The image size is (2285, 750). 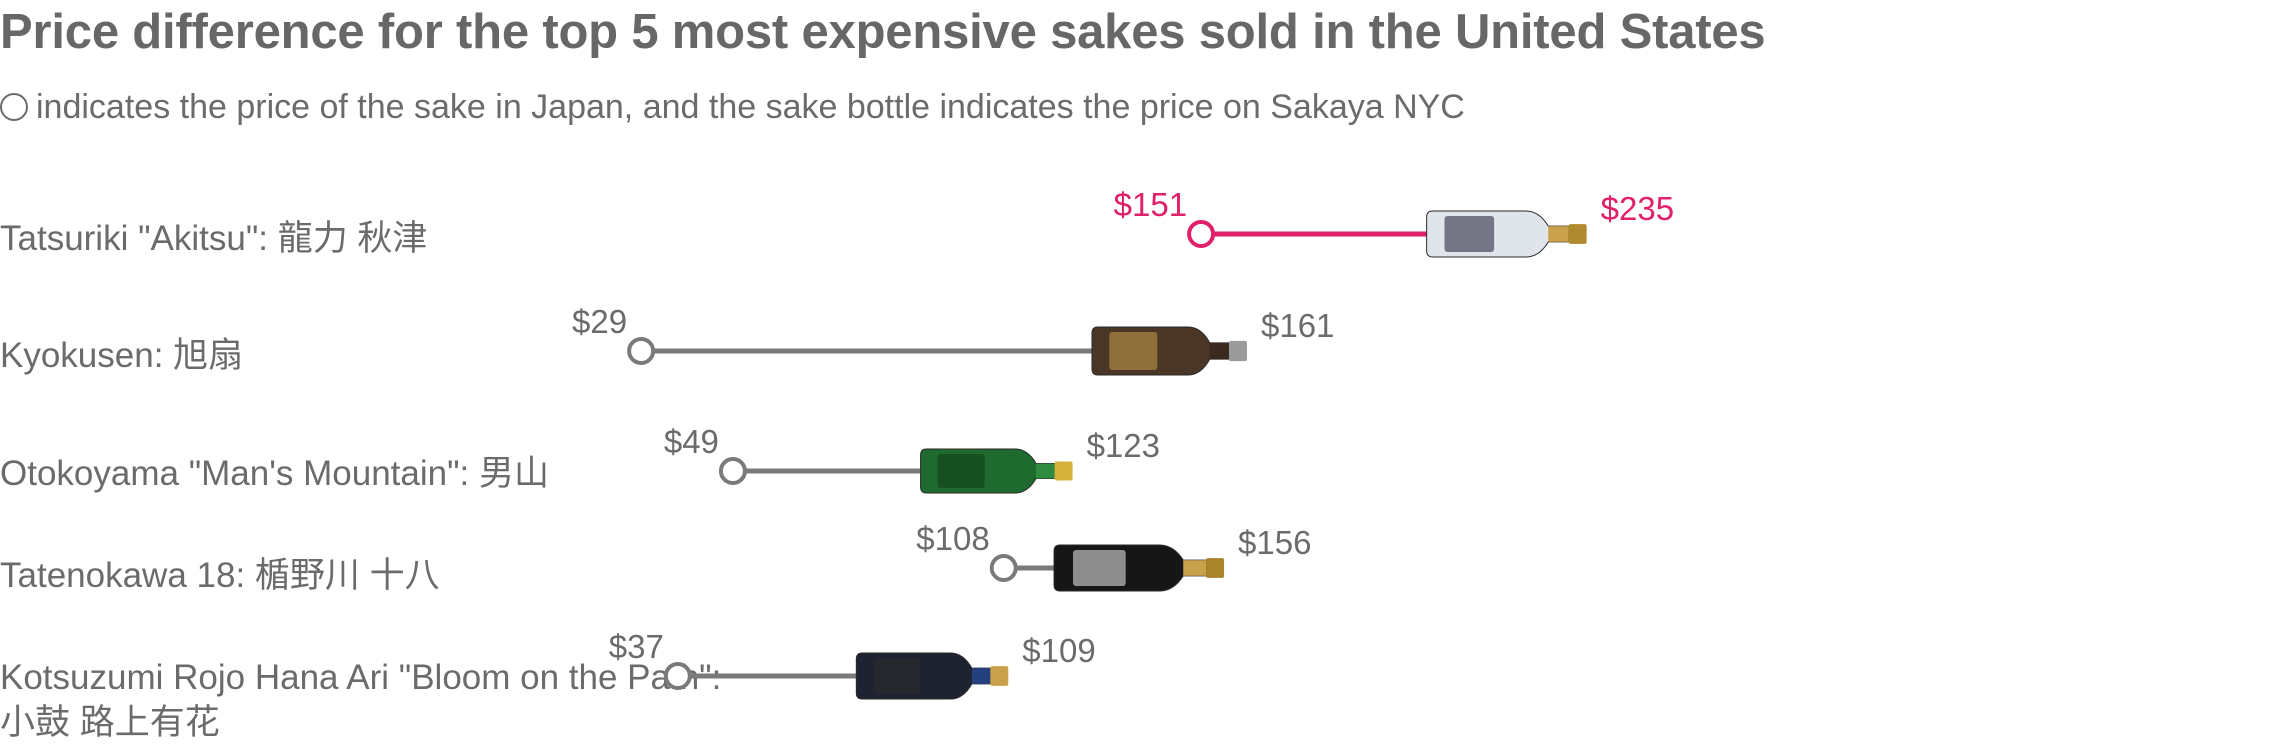 I want to click on japan-price-label: $29, so click(x=599, y=321).